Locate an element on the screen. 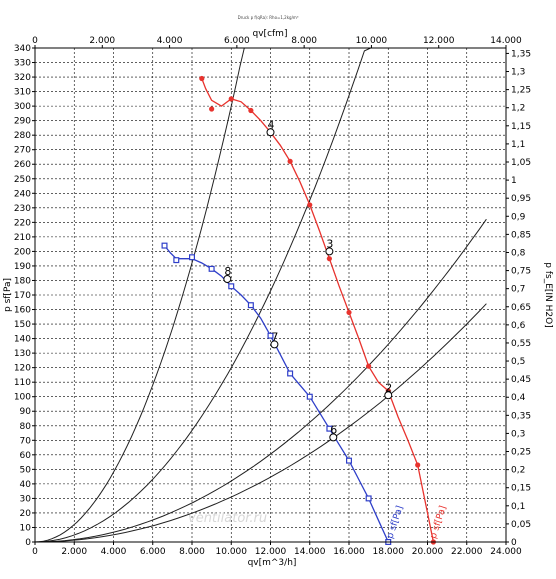 This screenshot has width=556, height=579. top-tick-label: 10.000 is located at coordinates (372, 41).